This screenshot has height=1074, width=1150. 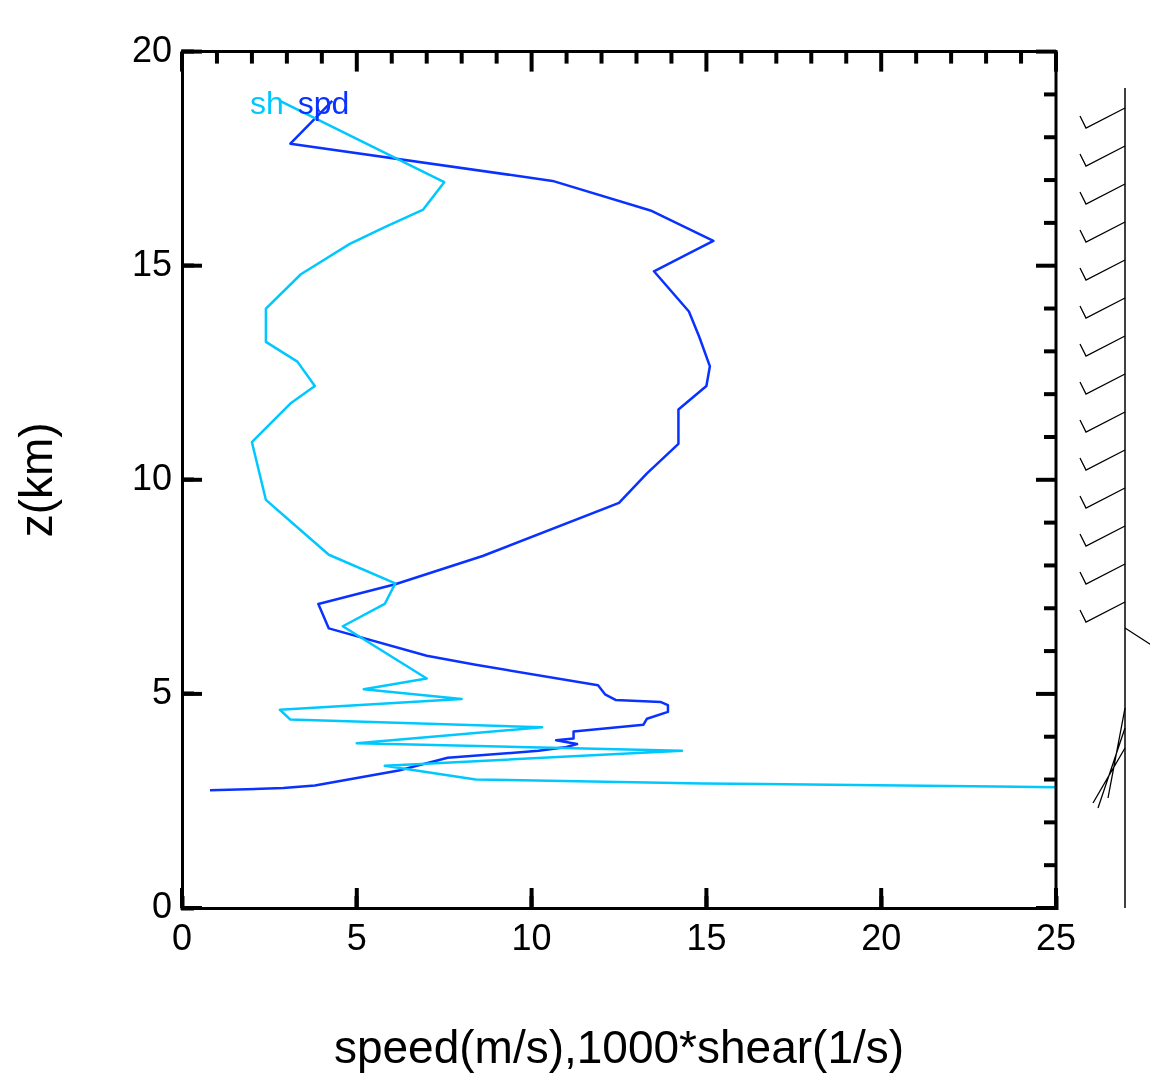 I want to click on series-label: spd, so click(x=323, y=103).